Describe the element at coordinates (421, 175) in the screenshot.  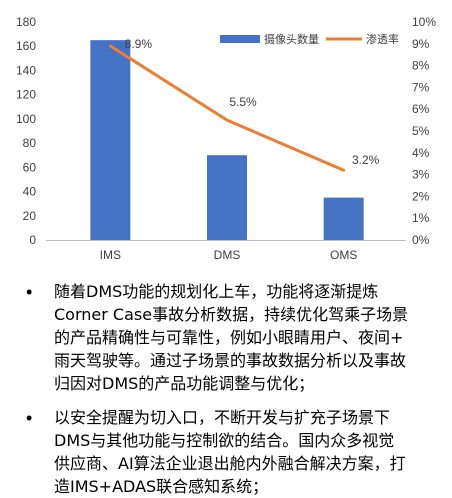
I see `right-axis-tick-label: 3%` at that location.